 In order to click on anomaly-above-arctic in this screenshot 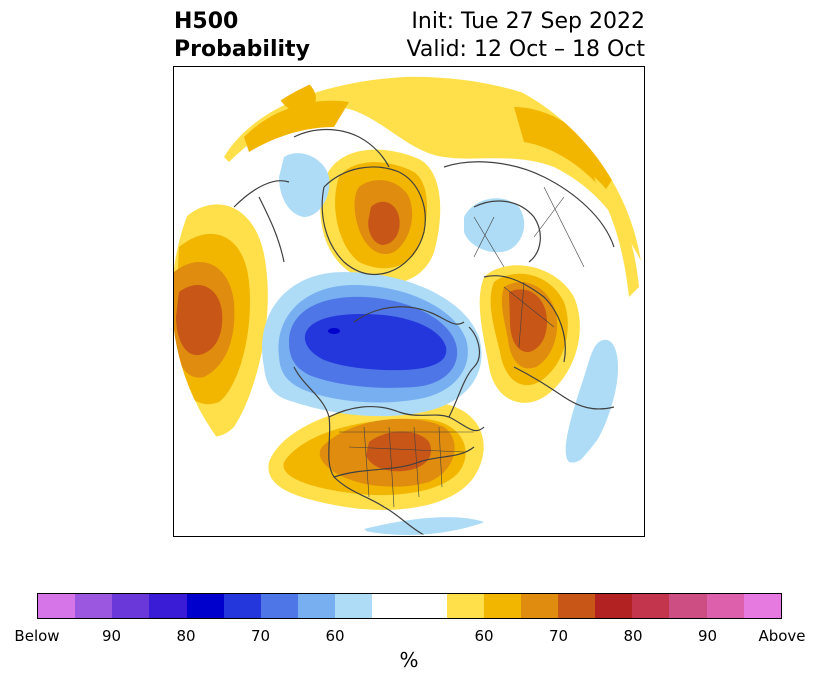, I will do `click(380, 216)`.